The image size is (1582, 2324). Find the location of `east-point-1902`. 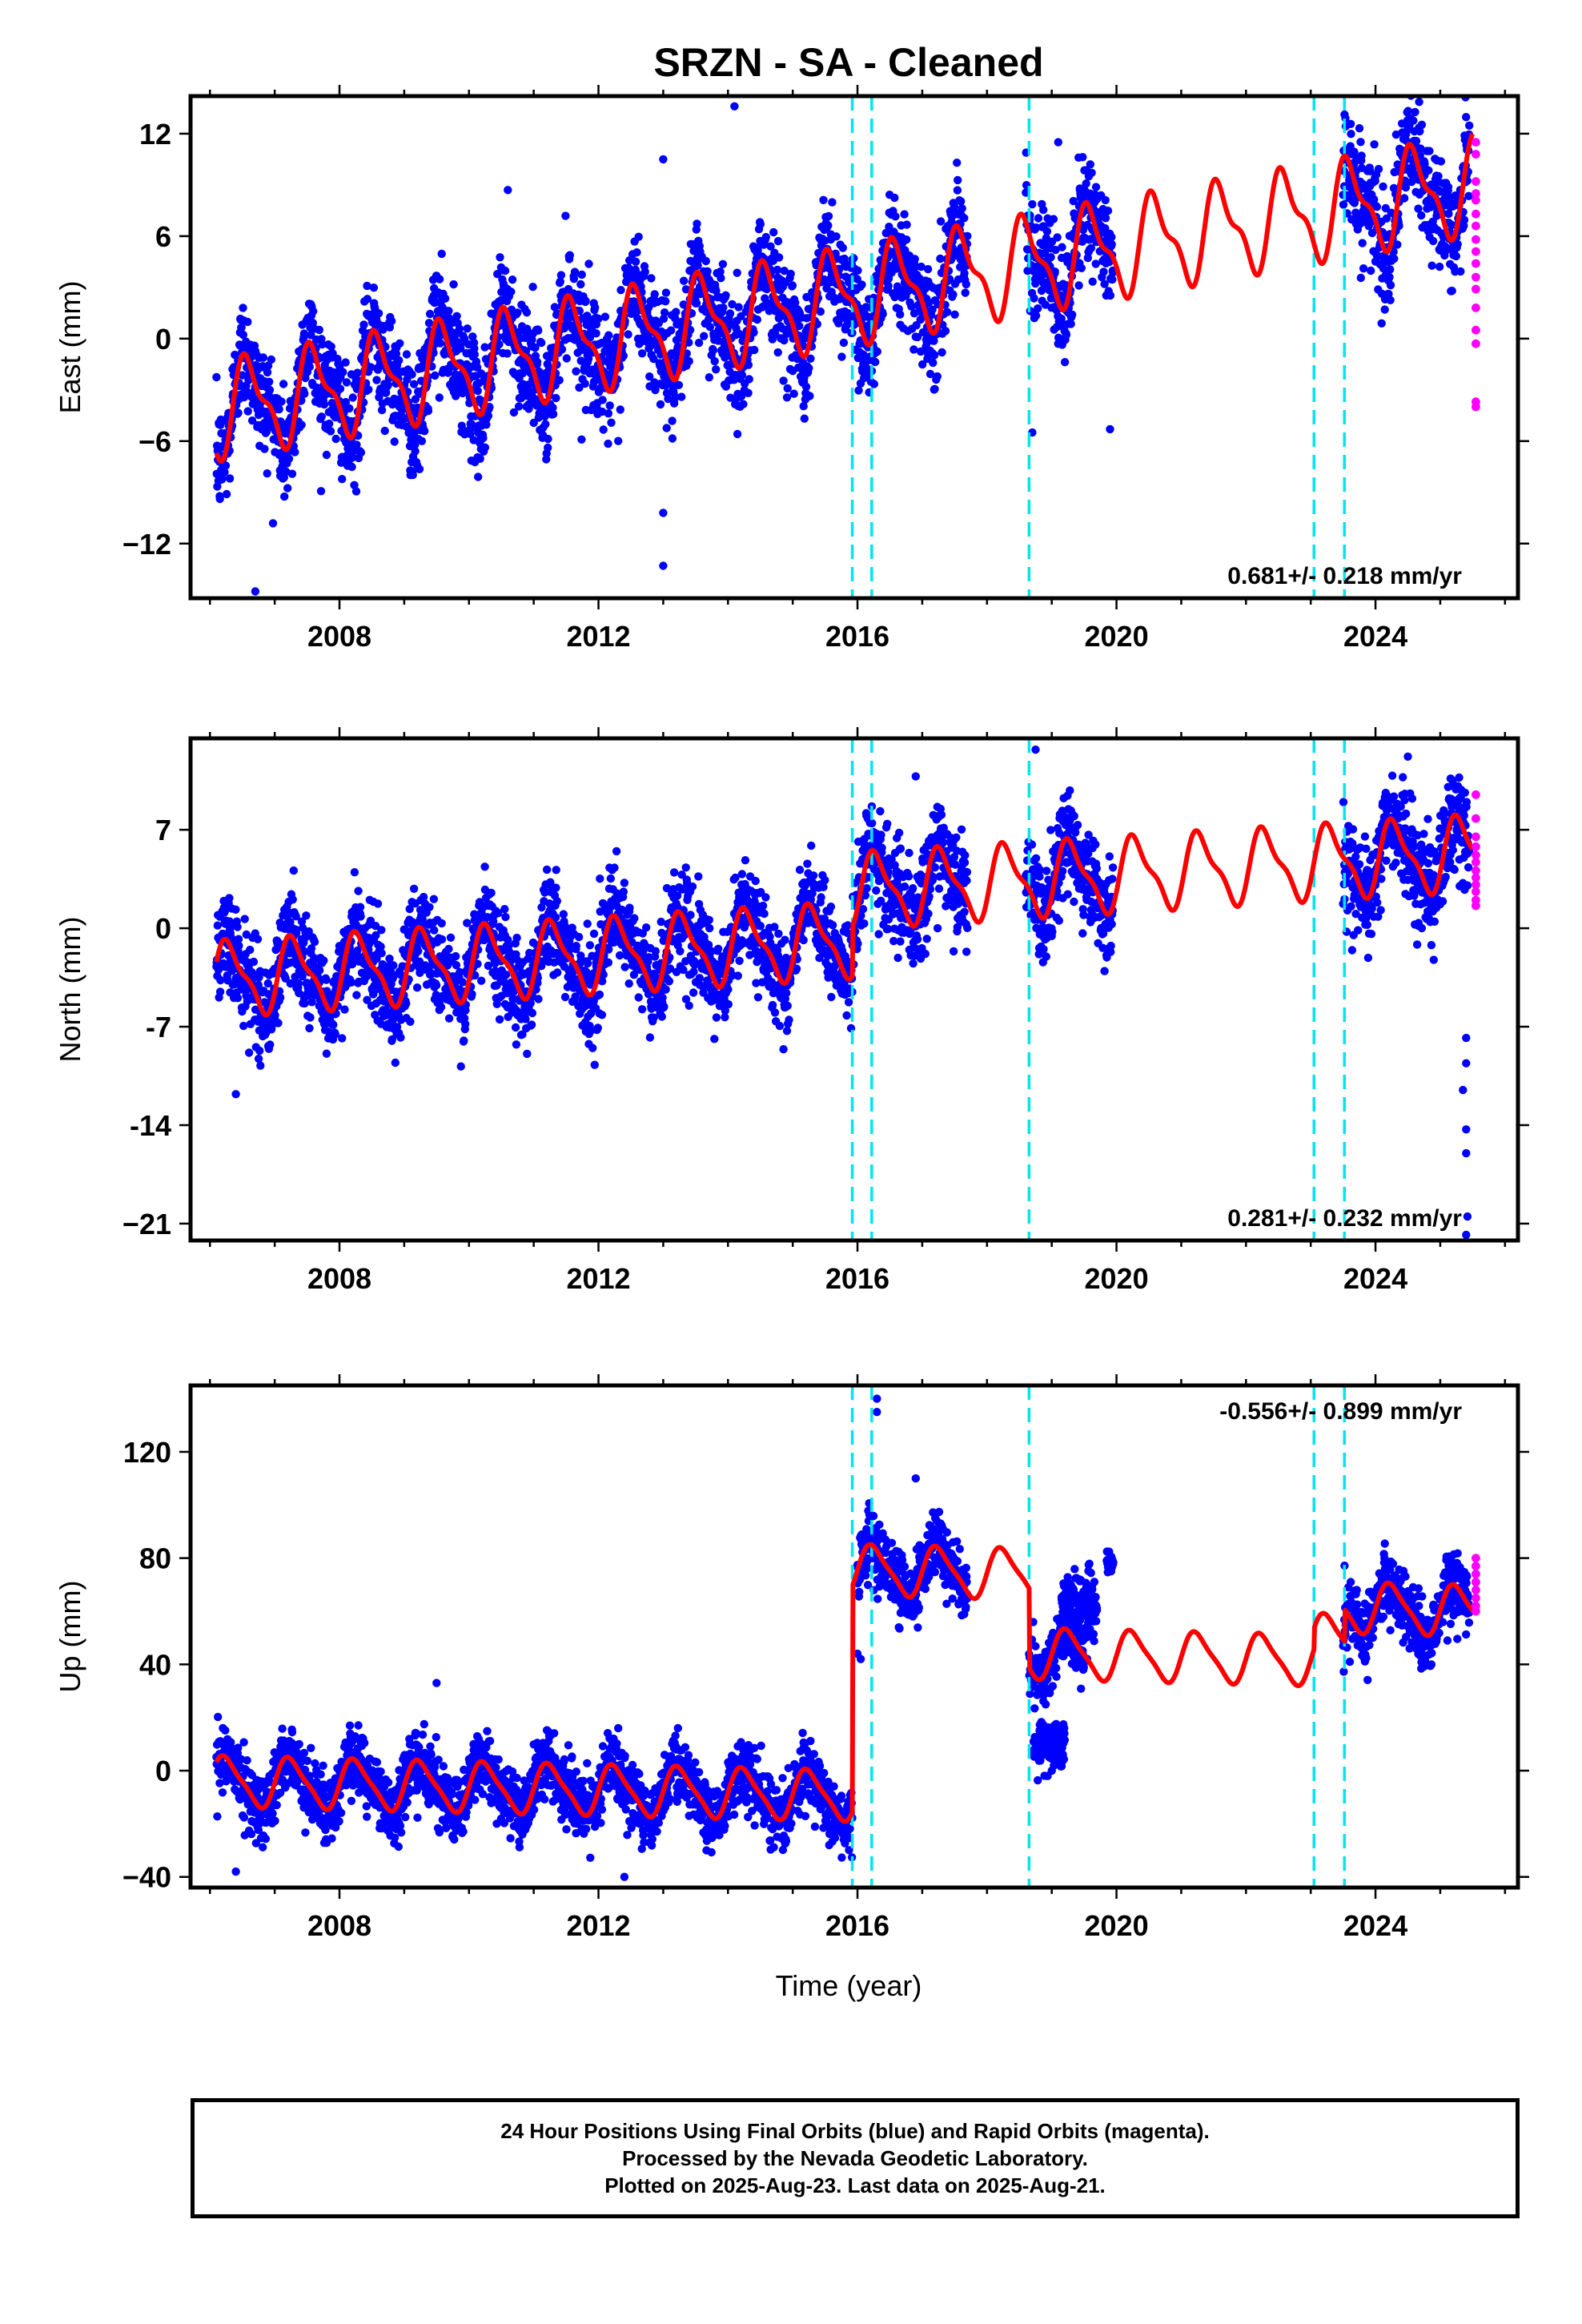

east-point-1902 is located at coordinates (770, 246).